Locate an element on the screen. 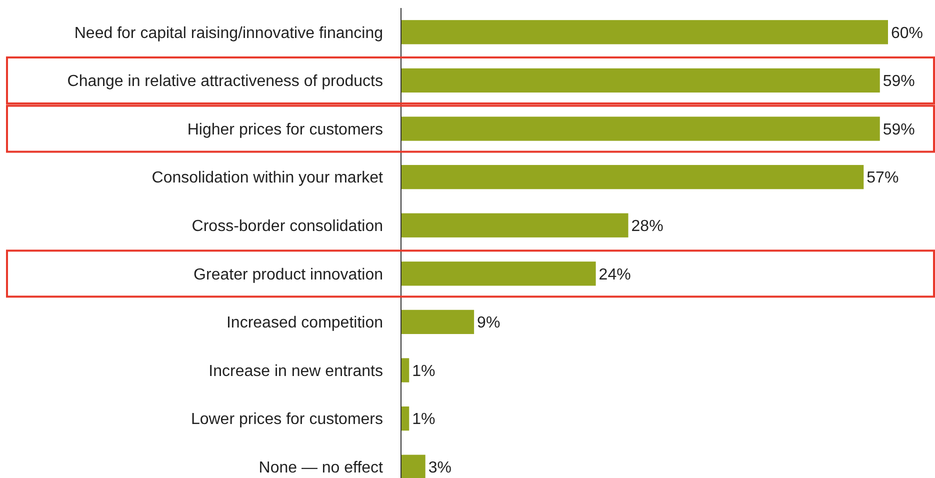 The width and height of the screenshot is (935, 478). data-label: 3% is located at coordinates (440, 467).